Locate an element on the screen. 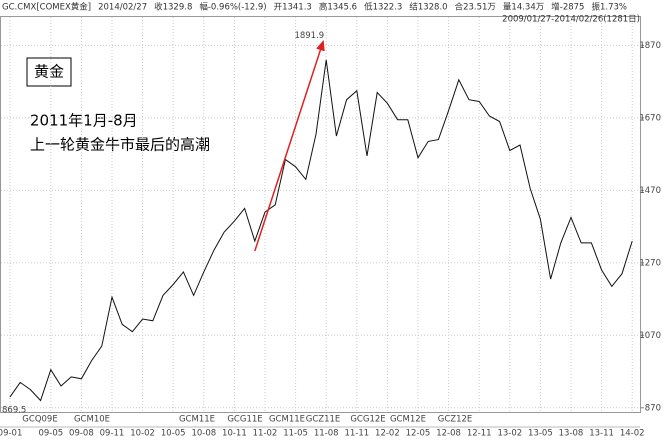 The height and width of the screenshot is (440, 663). header-item: 高1345.6 is located at coordinates (338, 7).